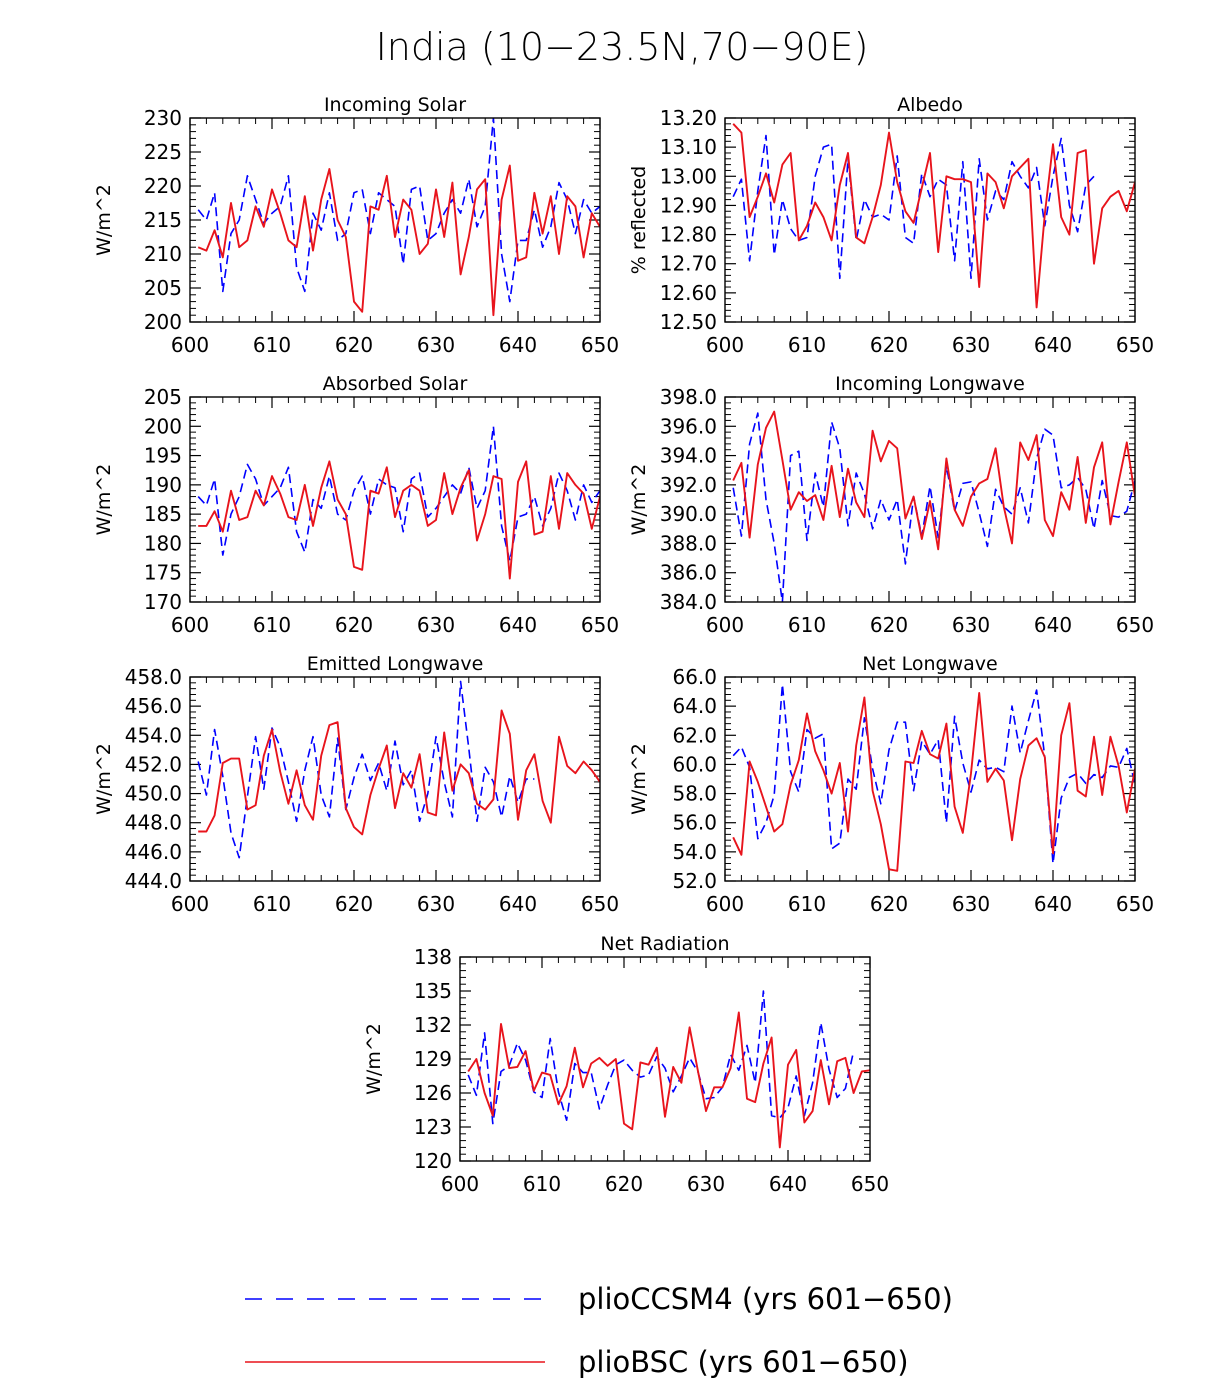  I want to click on y-tick-label: 12.50, so click(688, 322).